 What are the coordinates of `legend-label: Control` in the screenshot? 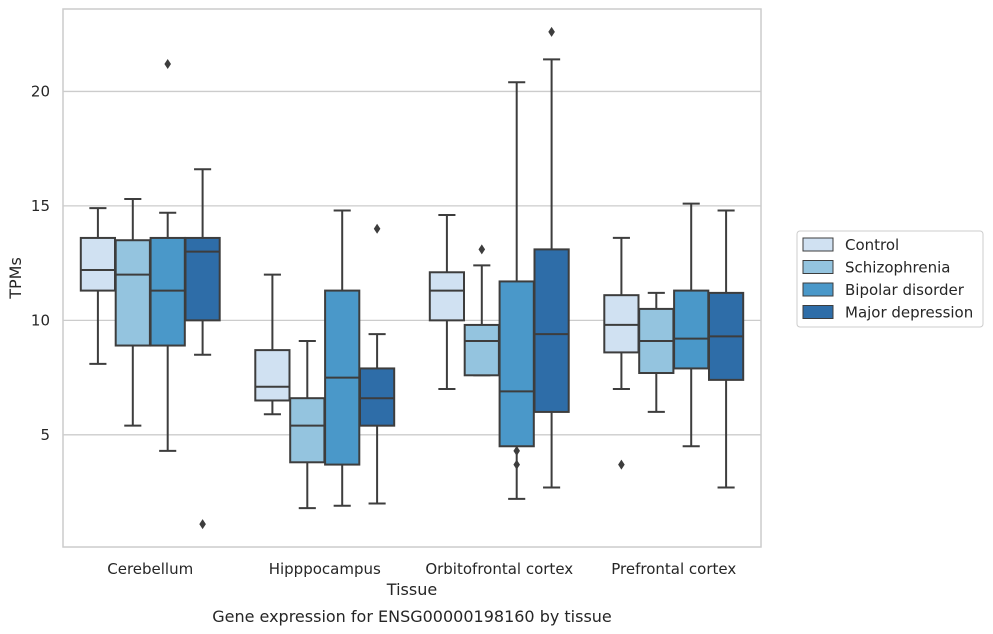 It's located at (872, 245).